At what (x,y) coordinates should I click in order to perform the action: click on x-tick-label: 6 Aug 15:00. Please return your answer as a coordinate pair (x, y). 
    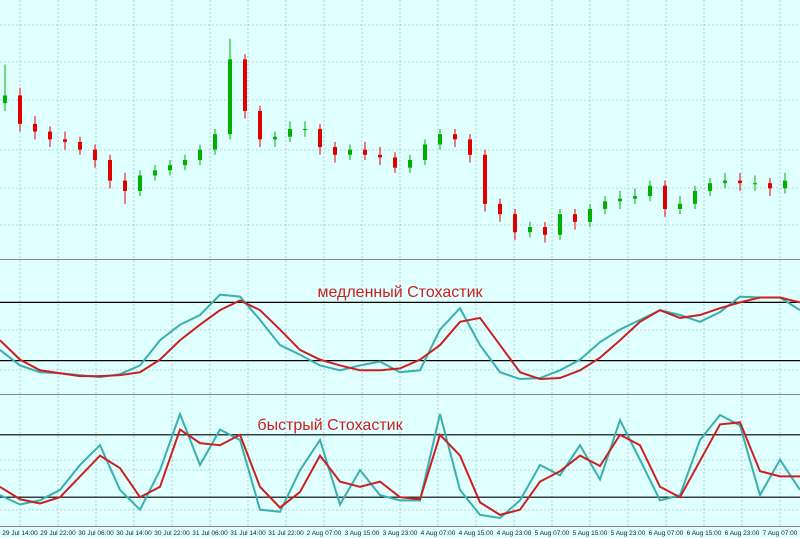
    Looking at the image, I should click on (704, 533).